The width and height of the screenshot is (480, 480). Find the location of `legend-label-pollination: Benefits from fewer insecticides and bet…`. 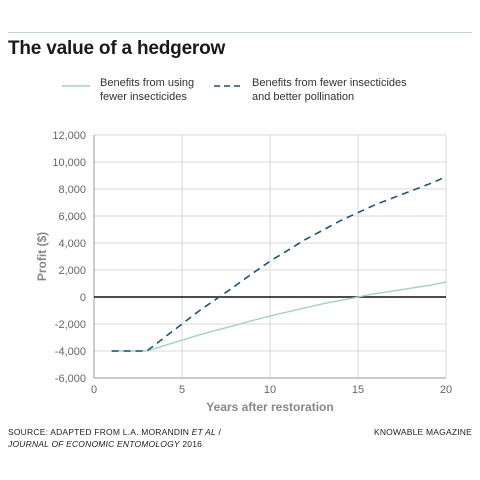

legend-label-pollination: Benefits from fewer insecticides and bet… is located at coordinates (329, 90).